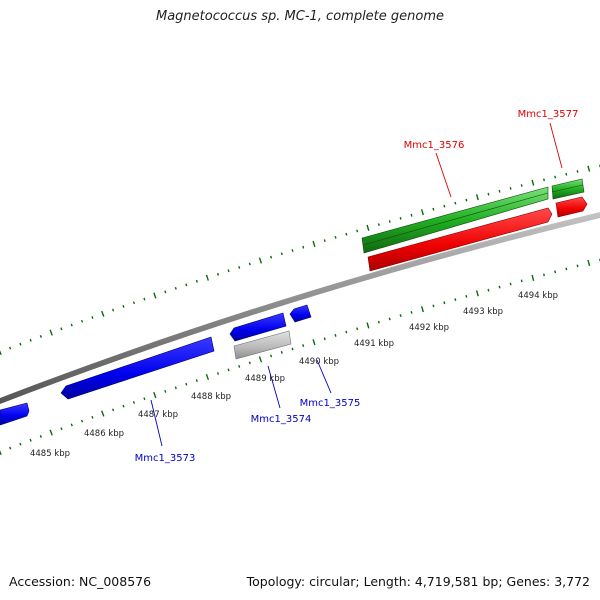 The image size is (600, 600). I want to click on axis-label-4494: 4494 kbp, so click(538, 296).